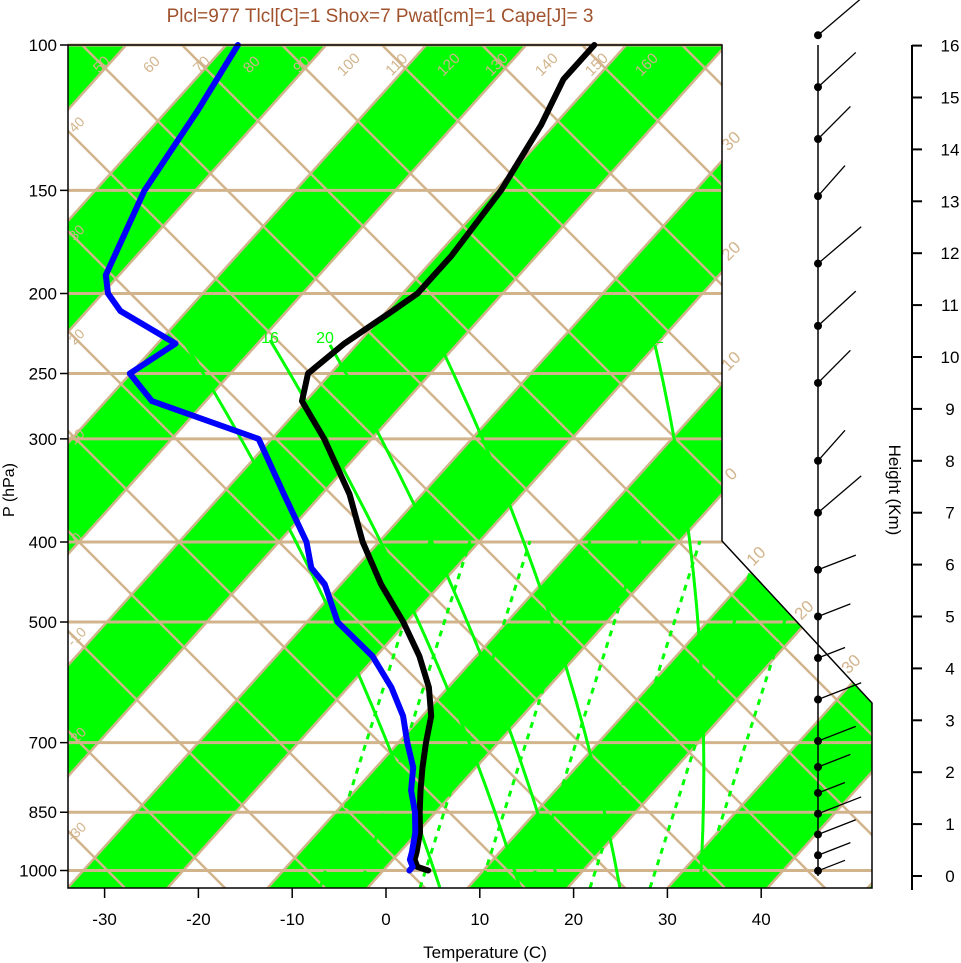 This screenshot has height=963, width=961. What do you see at coordinates (949, 617) in the screenshot?
I see `height-tick-label: 5` at bounding box center [949, 617].